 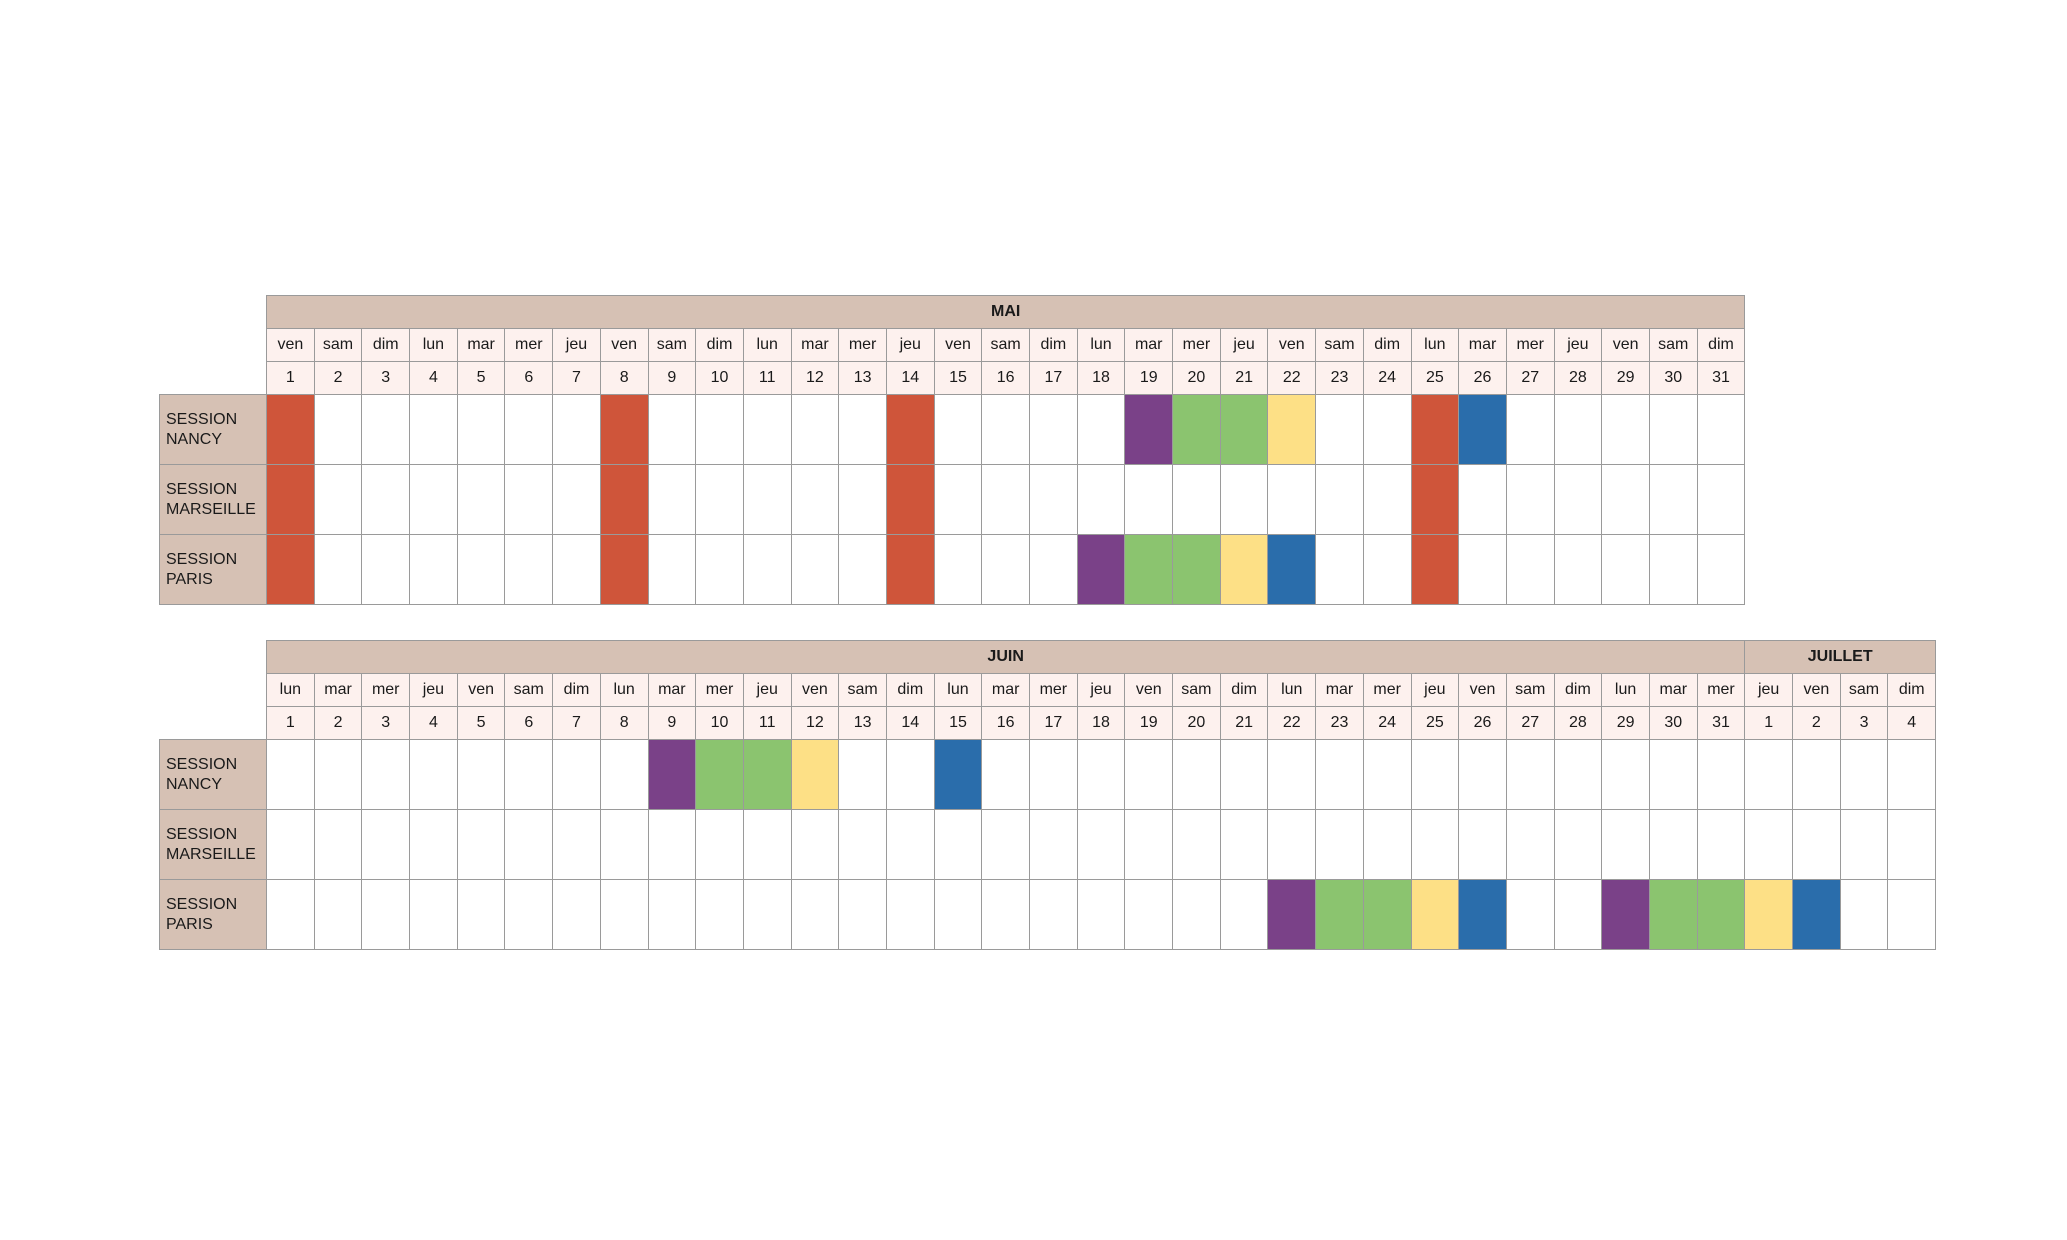 I want to click on day-number-cell: 30, so click(x=1673, y=723).